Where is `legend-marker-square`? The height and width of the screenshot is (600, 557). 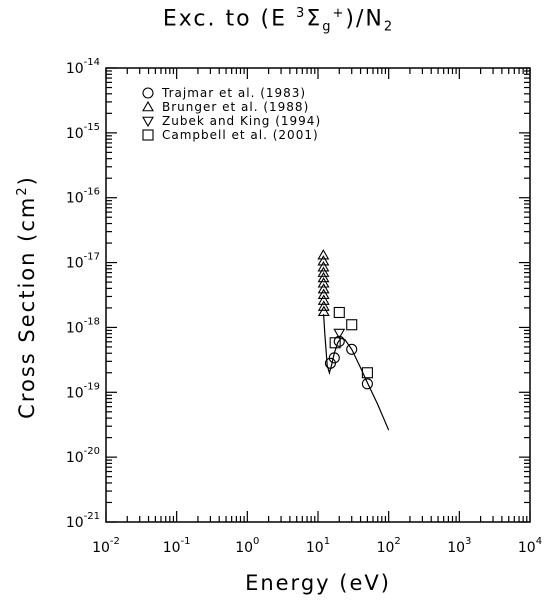
legend-marker-square is located at coordinates (148, 135).